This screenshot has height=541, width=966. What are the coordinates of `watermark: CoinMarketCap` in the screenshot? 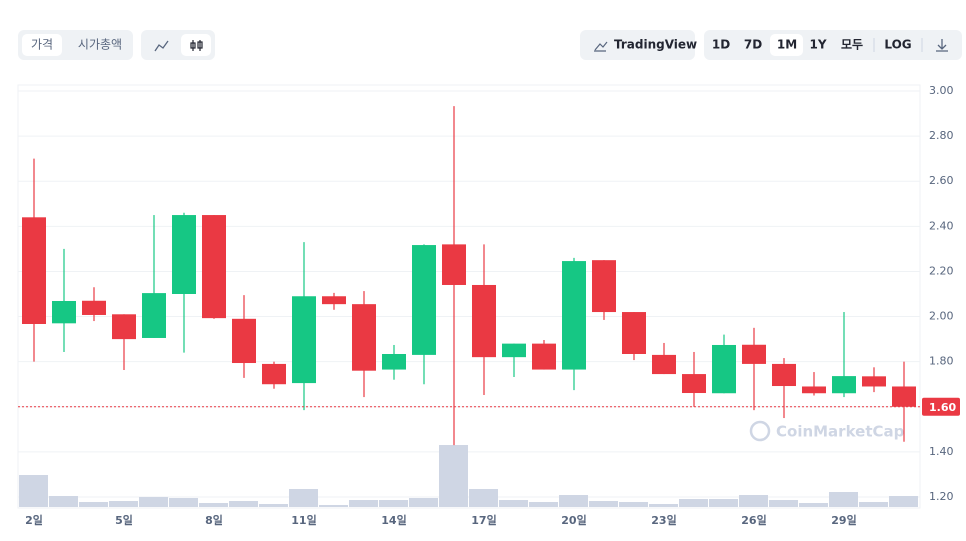 It's located at (827, 431).